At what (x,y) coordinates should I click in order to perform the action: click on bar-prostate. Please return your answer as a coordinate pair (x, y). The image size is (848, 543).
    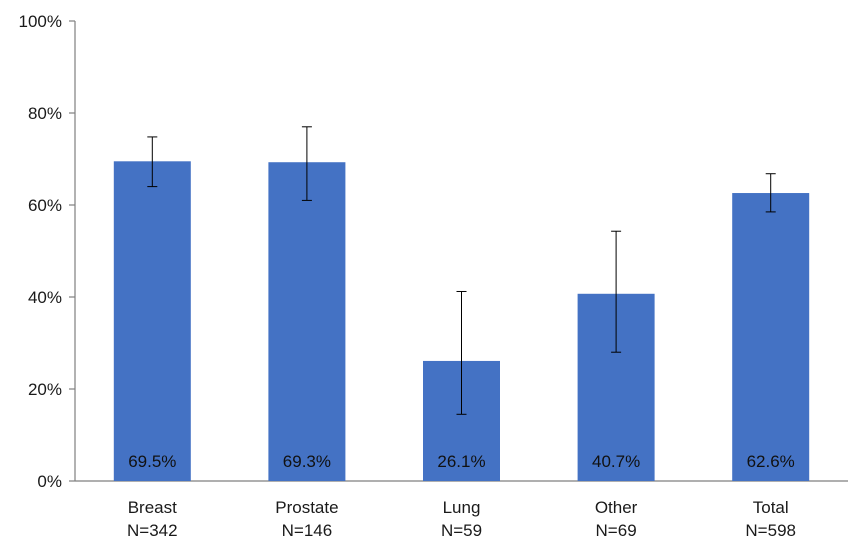
    Looking at the image, I should click on (307, 321).